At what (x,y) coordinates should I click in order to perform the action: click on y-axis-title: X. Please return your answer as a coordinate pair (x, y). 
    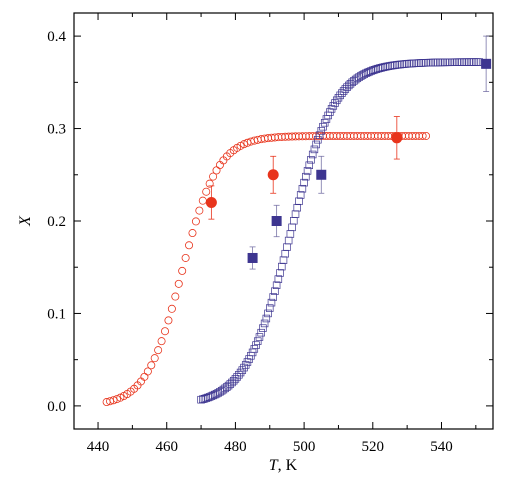
    Looking at the image, I should click on (25, 221).